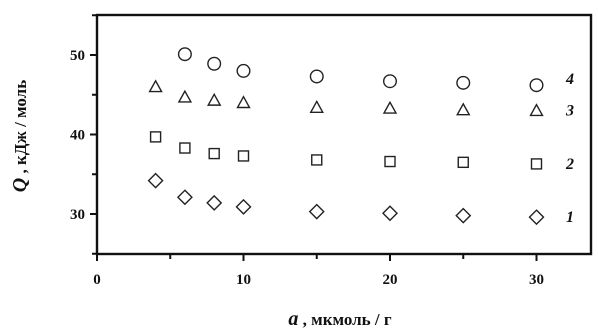 This screenshot has height=331, width=598. What do you see at coordinates (569, 79) in the screenshot?
I see `series-label: 4` at bounding box center [569, 79].